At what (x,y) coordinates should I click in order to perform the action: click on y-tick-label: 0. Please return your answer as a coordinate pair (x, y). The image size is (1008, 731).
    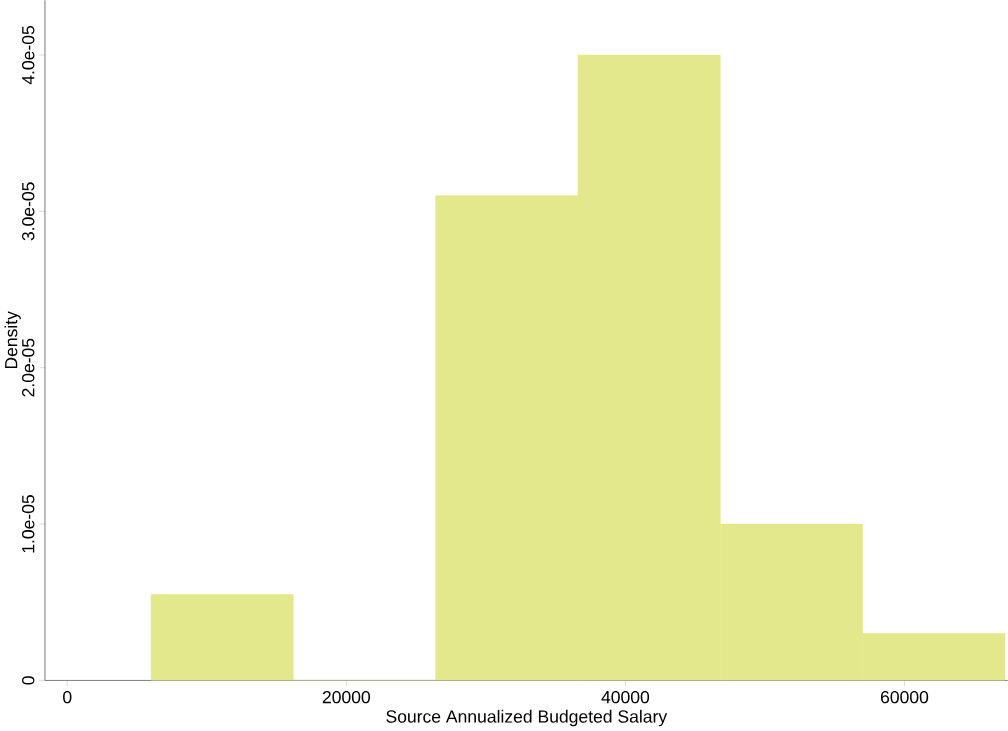
    Looking at the image, I should click on (28, 680).